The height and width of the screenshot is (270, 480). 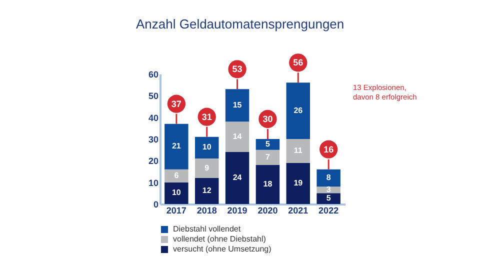 I want to click on data-label: 18, so click(x=268, y=184).